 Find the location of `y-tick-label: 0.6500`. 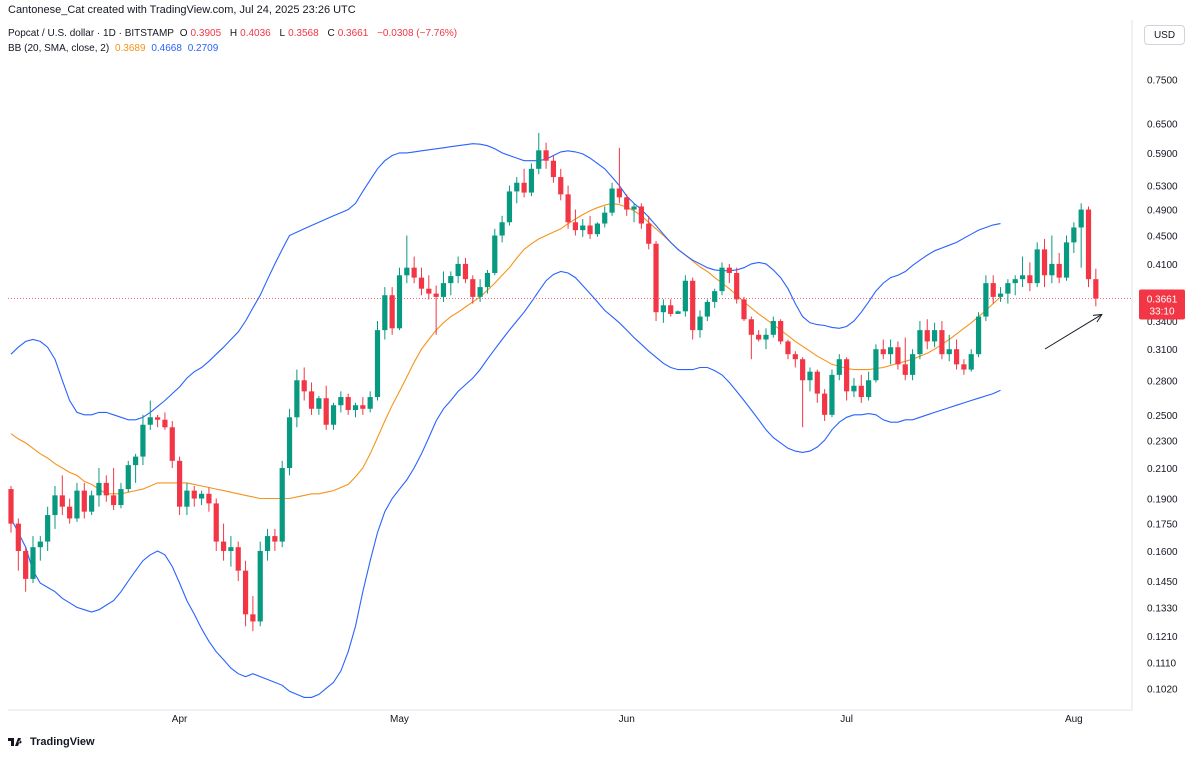

y-tick-label: 0.6500 is located at coordinates (1162, 124).